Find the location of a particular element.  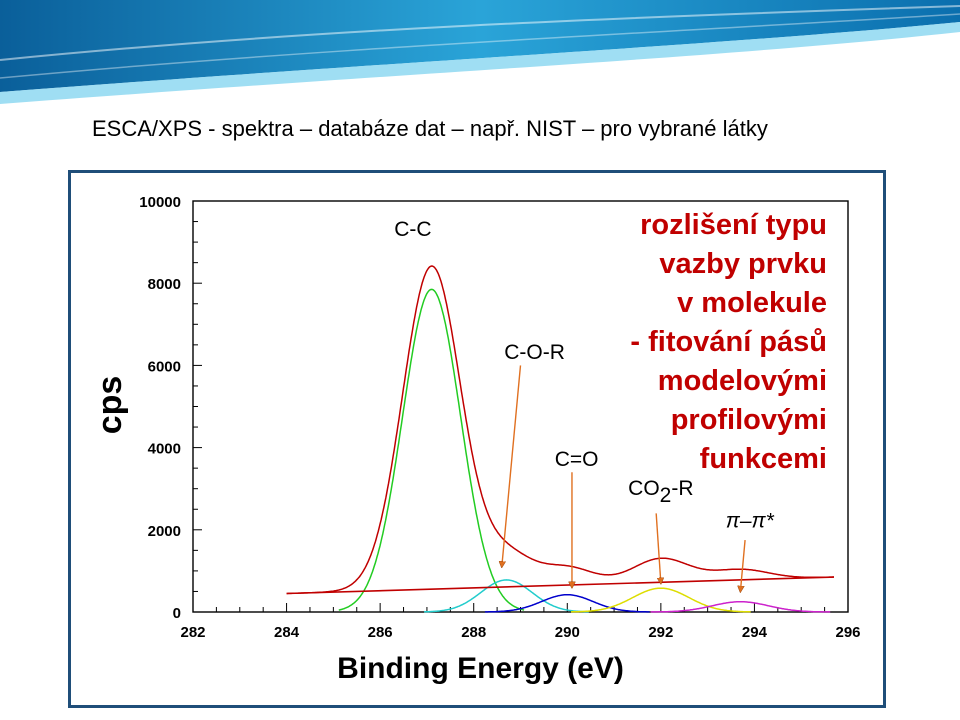

y-tick-label: 8000 is located at coordinates (164, 284).